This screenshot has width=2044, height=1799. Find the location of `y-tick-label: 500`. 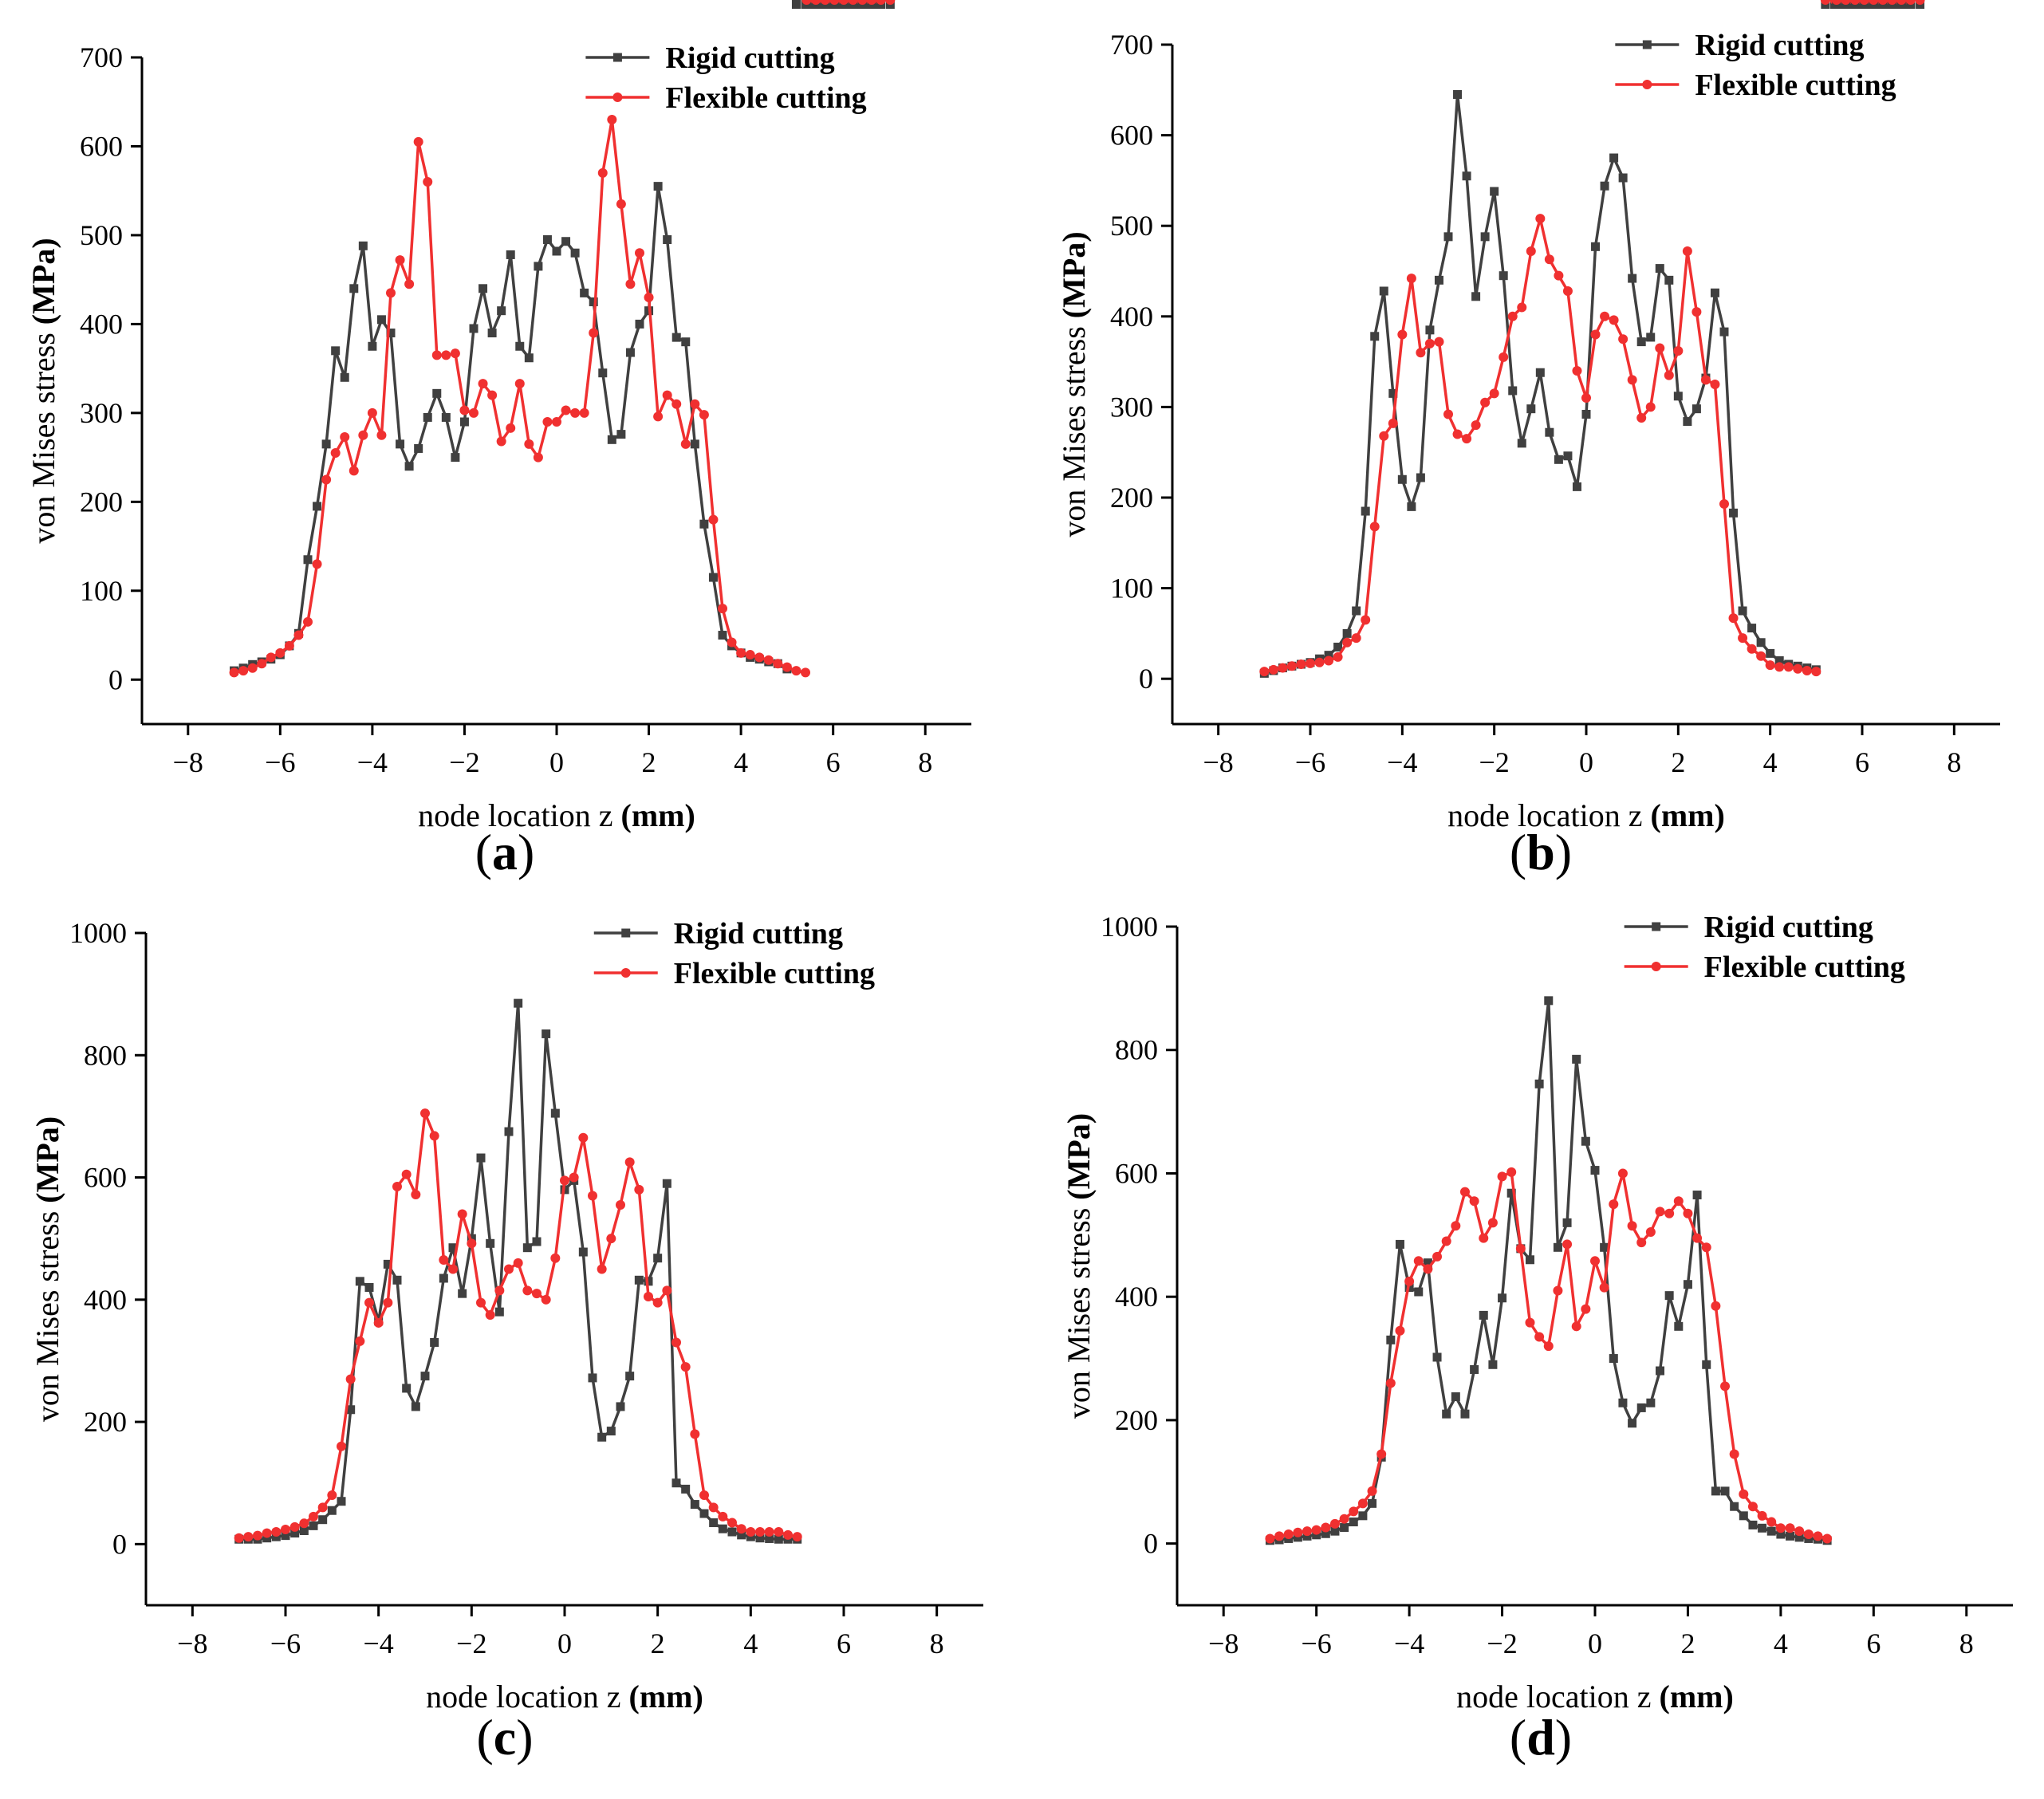

y-tick-label: 500 is located at coordinates (102, 235).